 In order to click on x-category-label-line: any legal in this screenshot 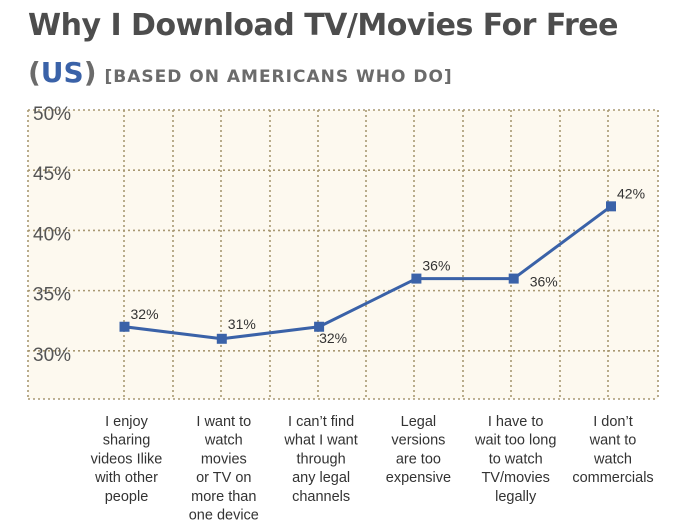, I will do `click(321, 478)`.